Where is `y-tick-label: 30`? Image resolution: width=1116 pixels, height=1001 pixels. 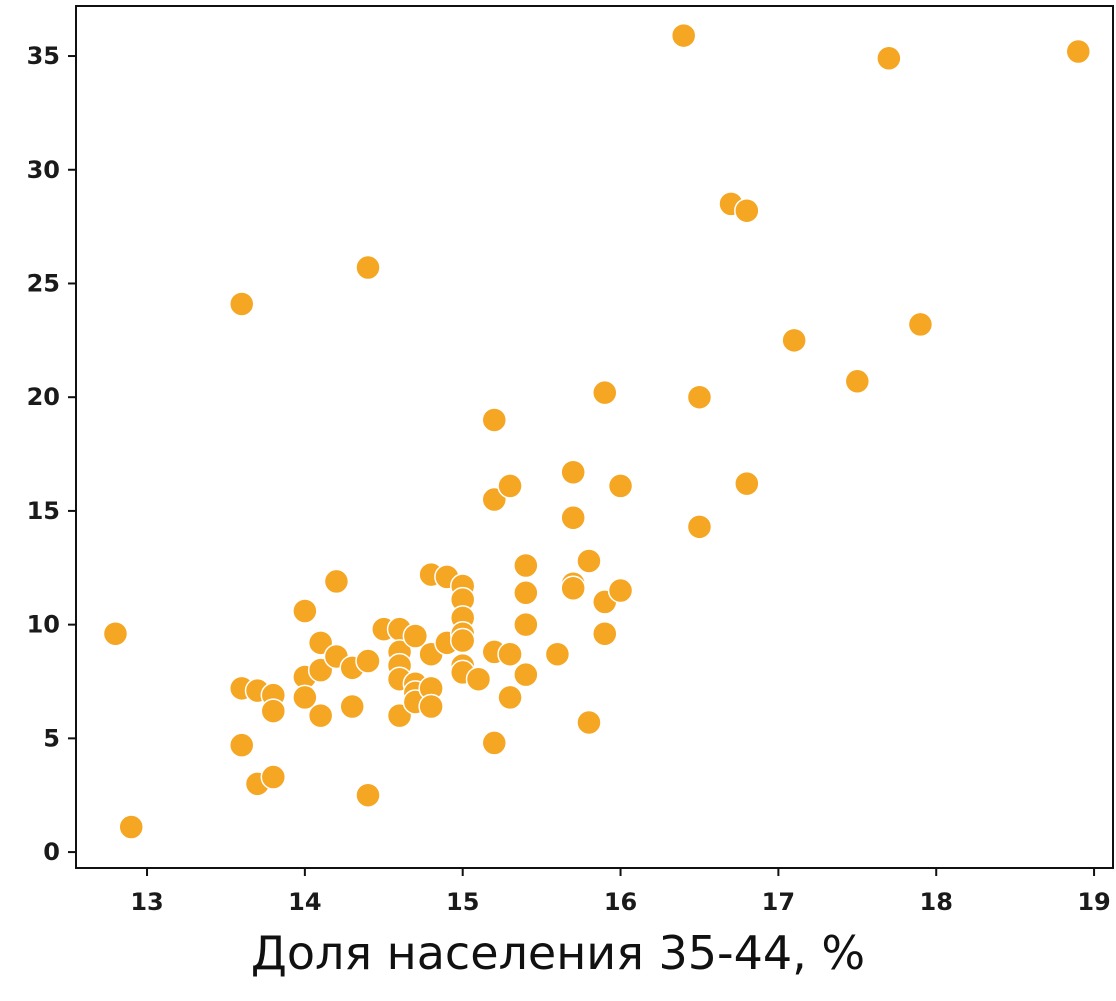
y-tick-label: 30 is located at coordinates (43, 170).